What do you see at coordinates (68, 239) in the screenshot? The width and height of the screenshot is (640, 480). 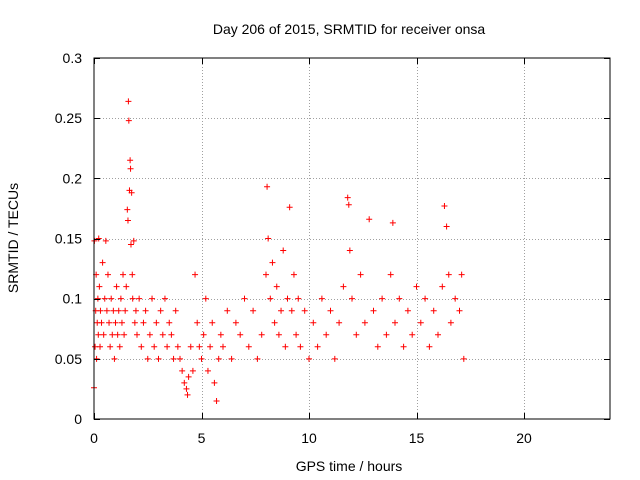 I see `y-tick-label: 0.15` at bounding box center [68, 239].